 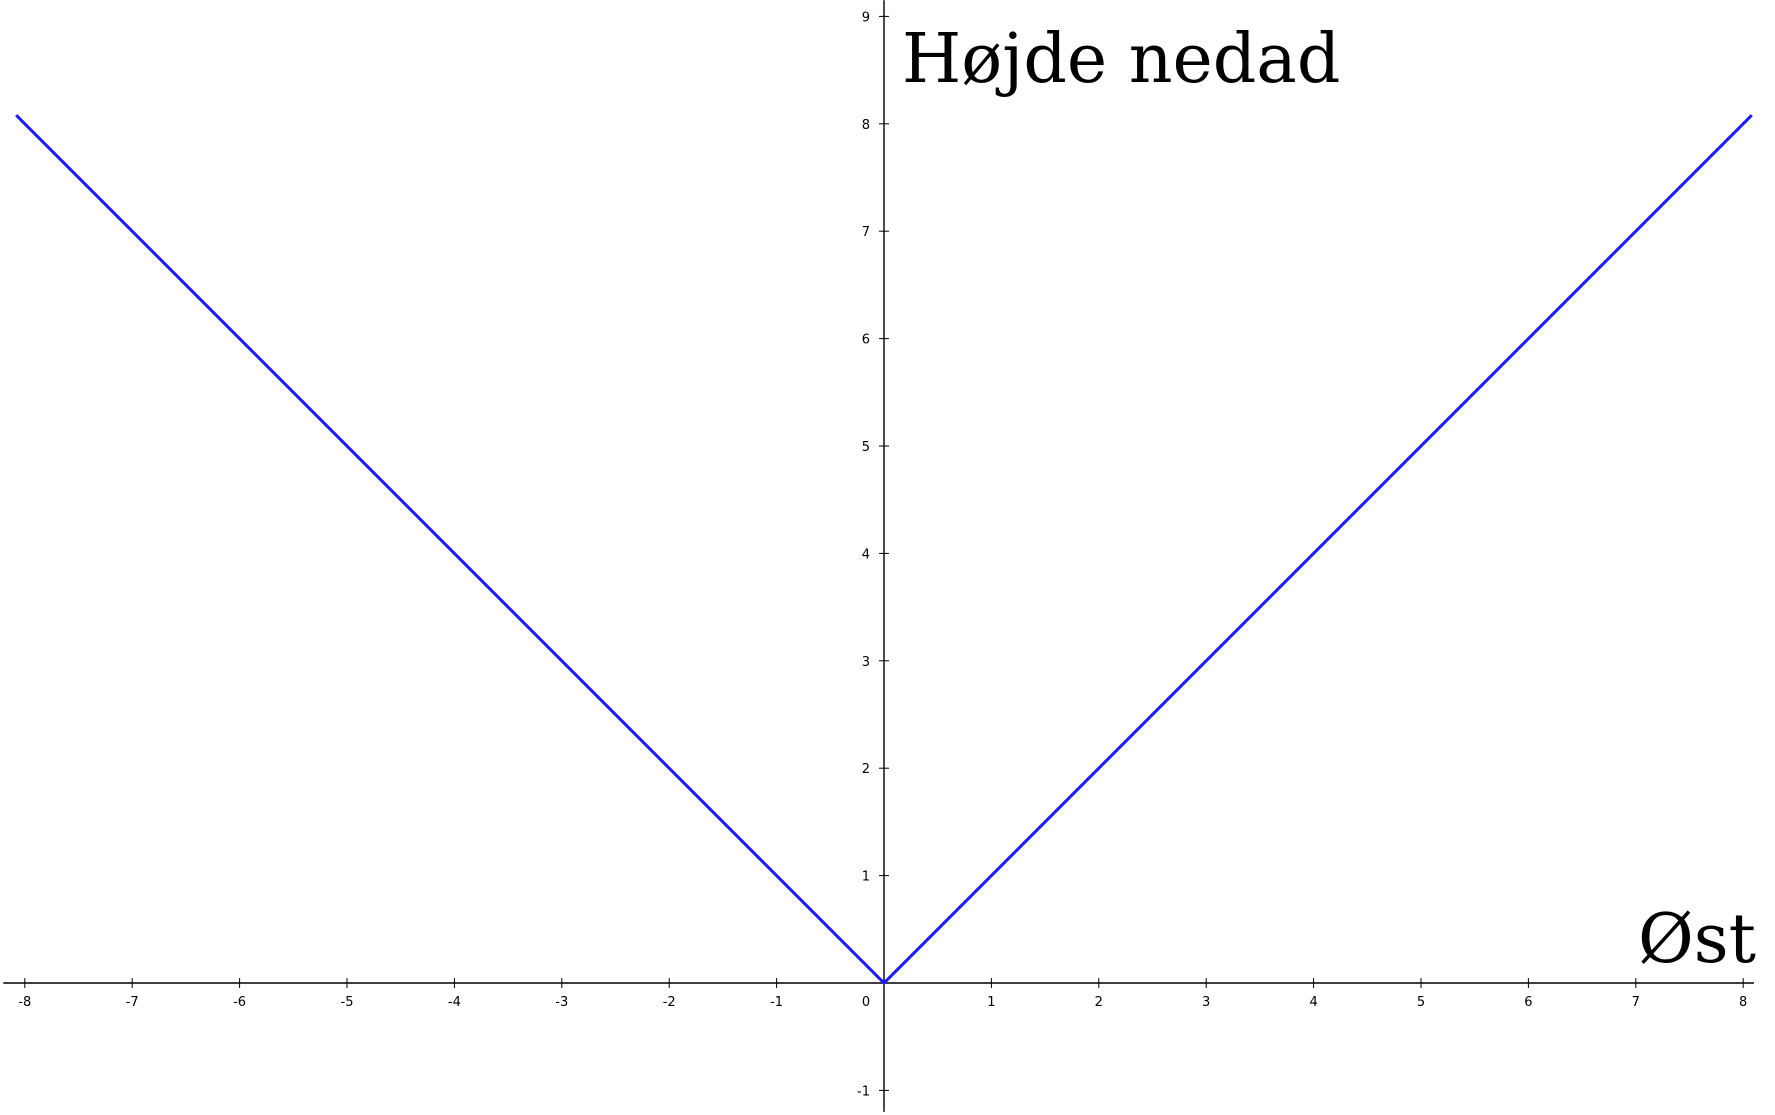 What do you see at coordinates (866, 1002) in the screenshot?
I see `x-tick-label: 0` at bounding box center [866, 1002].